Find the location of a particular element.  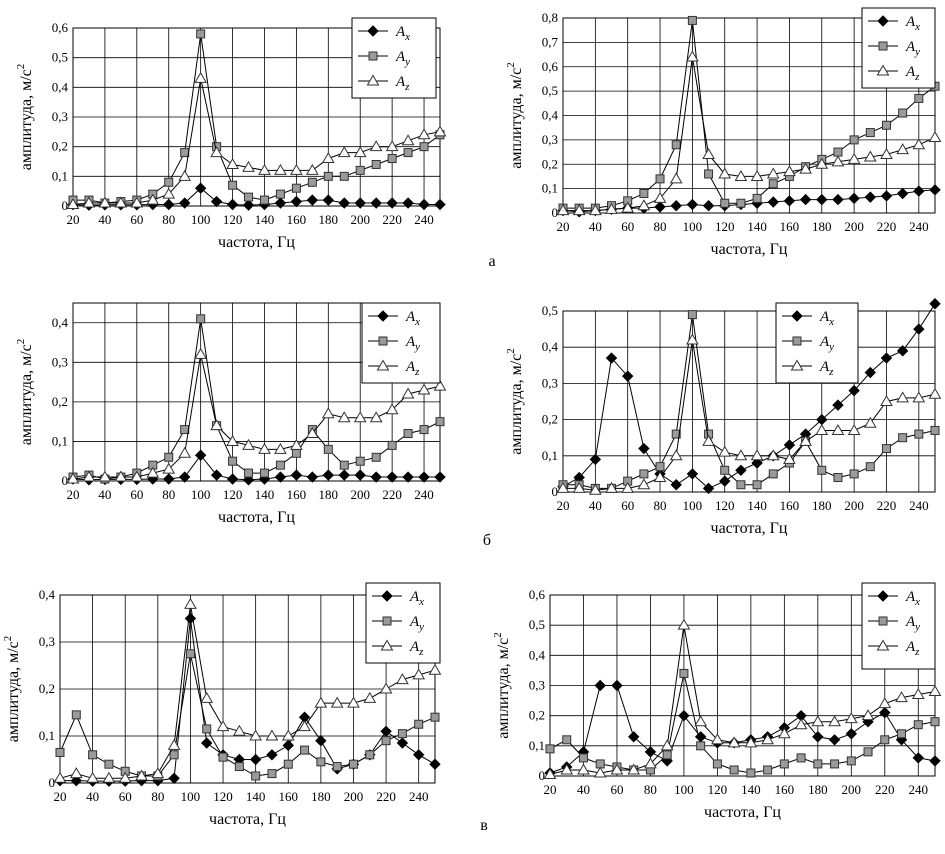

y-tick-label: 0,5 is located at coordinates (550, 90).